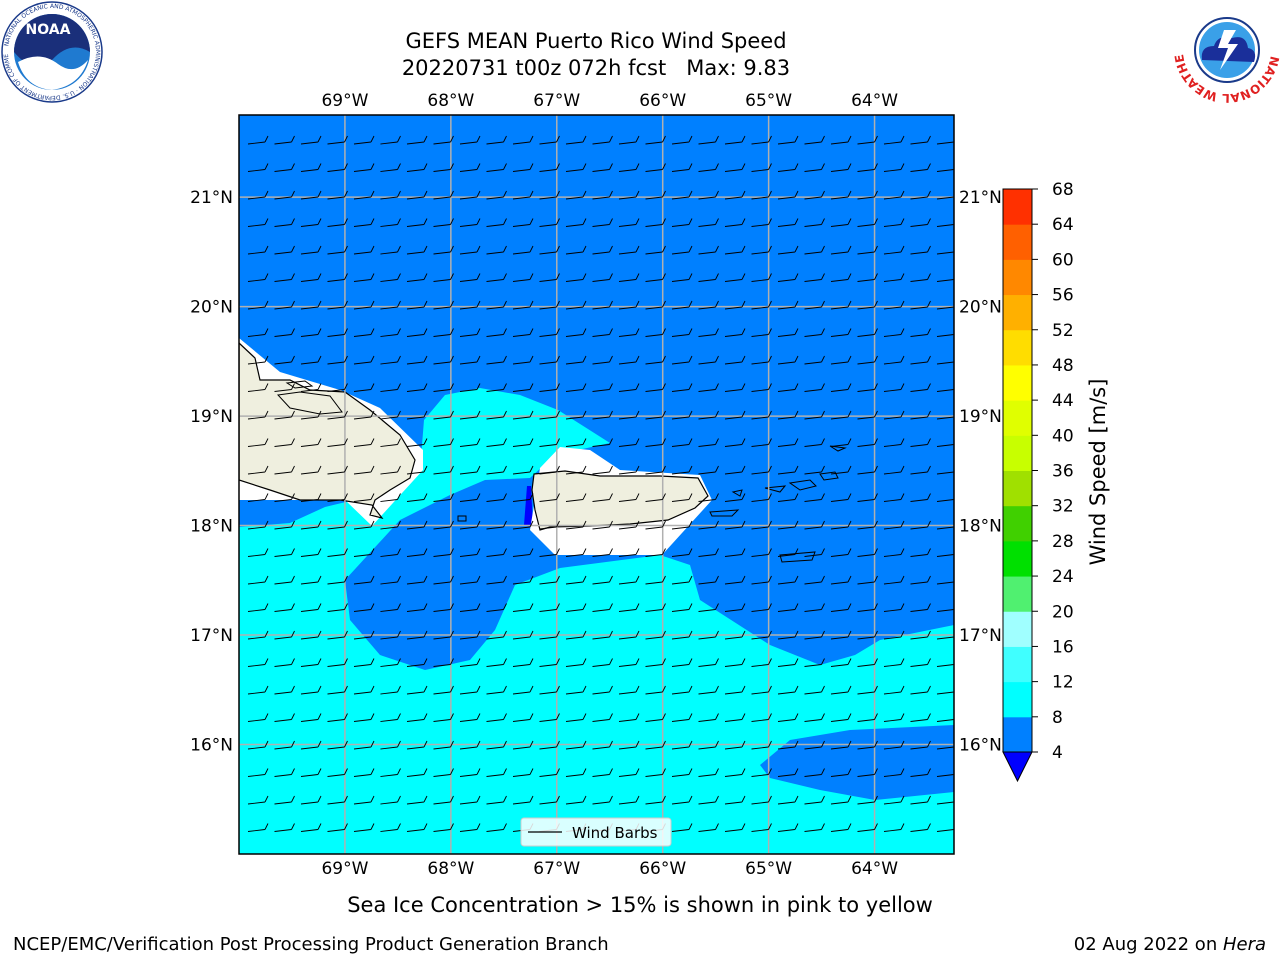  Describe the element at coordinates (211, 527) in the screenshot. I see `lat-label-left: 18°N` at that location.